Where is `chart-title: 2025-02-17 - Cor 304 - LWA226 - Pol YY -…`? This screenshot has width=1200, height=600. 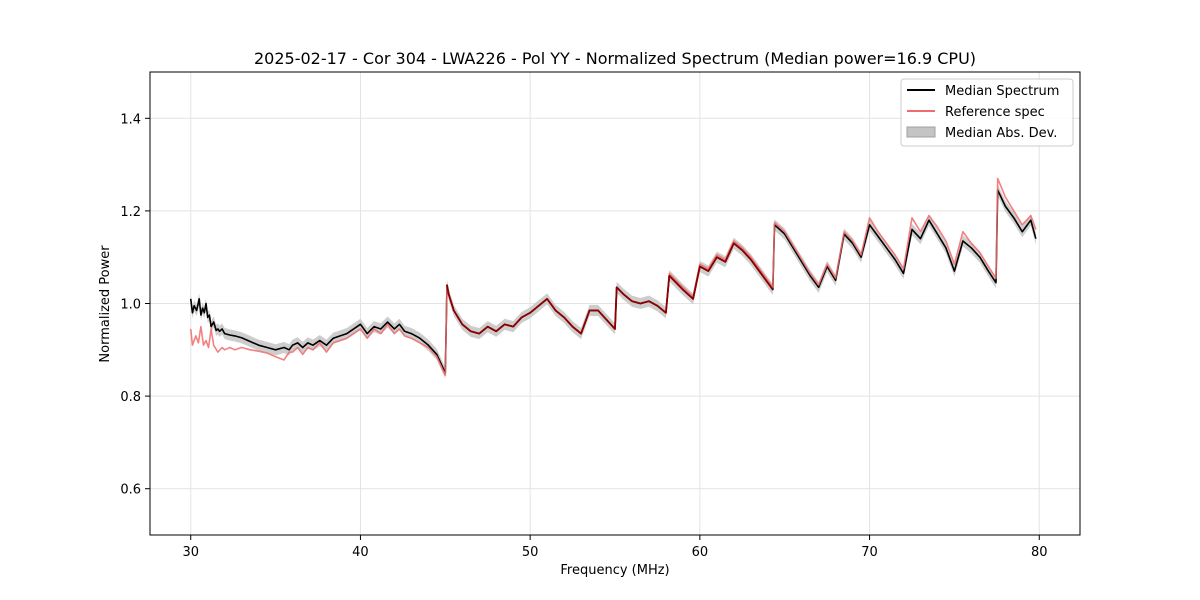 chart-title: 2025-02-17 - Cor 304 - LWA226 - Pol YY -… is located at coordinates (615, 58).